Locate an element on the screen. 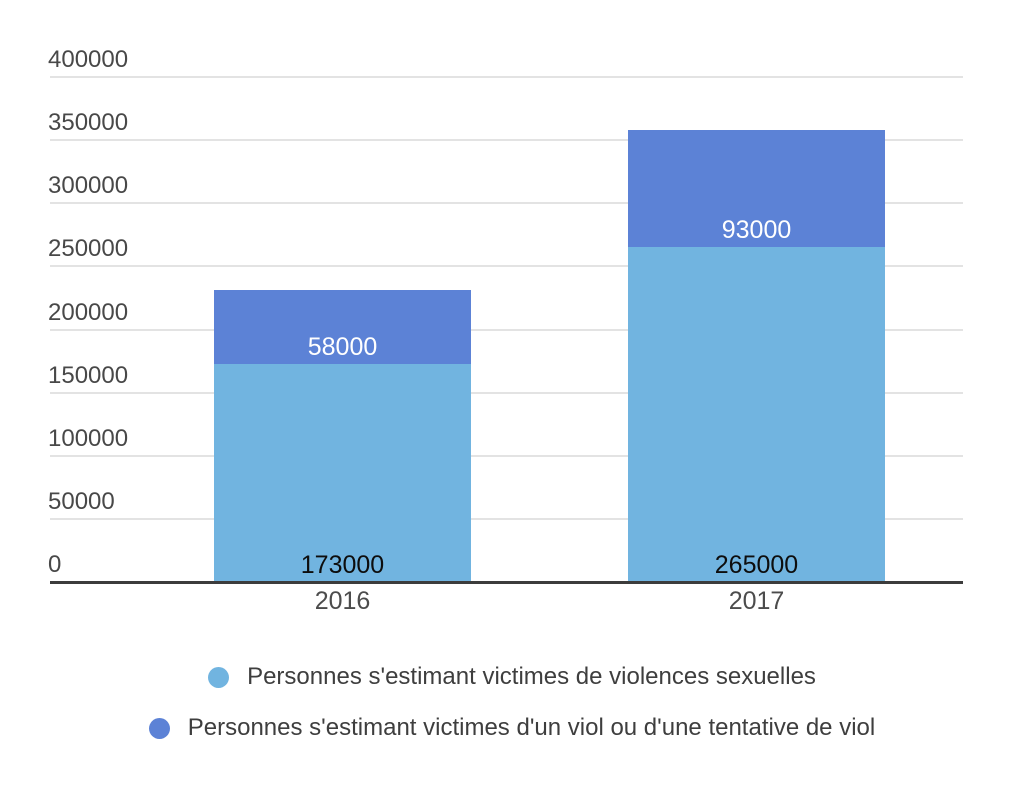 The height and width of the screenshot is (799, 1024). y-axis-tick-label: 350000 is located at coordinates (88, 123).